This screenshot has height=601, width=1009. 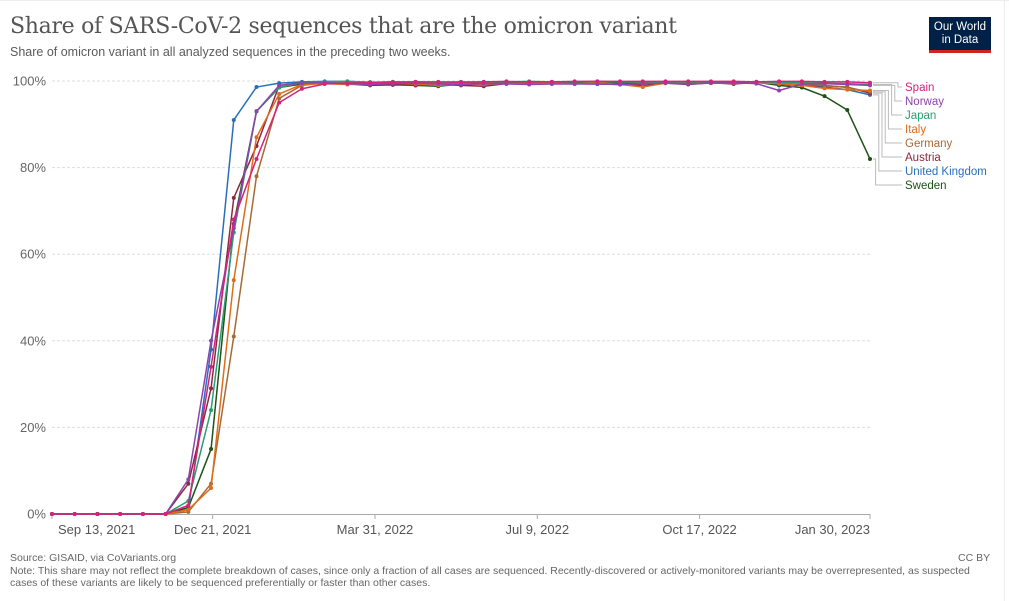 I want to click on legend-label-japan: Japan, so click(x=920, y=116).